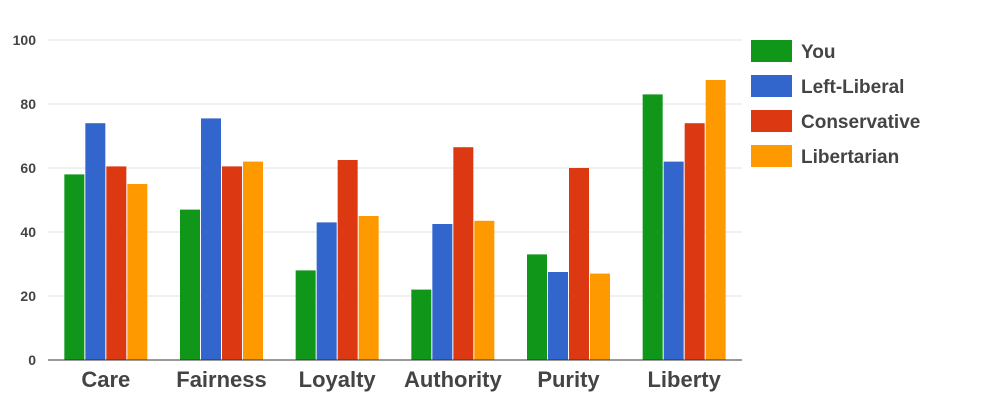  What do you see at coordinates (835, 104) in the screenshot?
I see `legend: You Left-Liberal Conservative Libertarian` at bounding box center [835, 104].